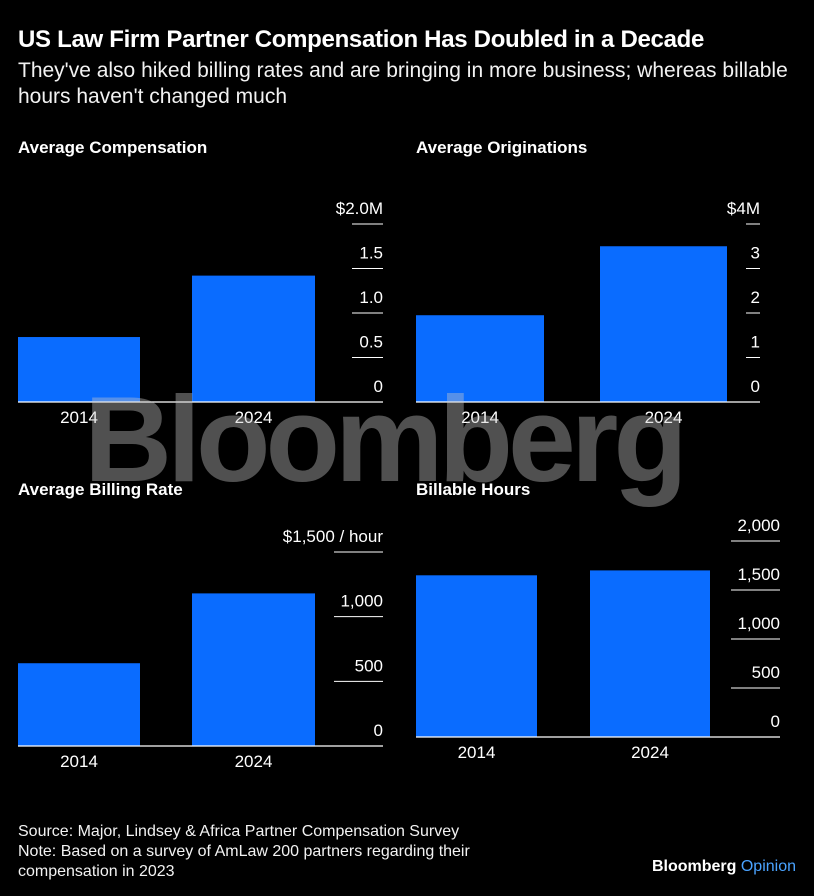 This screenshot has width=814, height=896. I want to click on brand-suffix: Opinion, so click(768, 866).